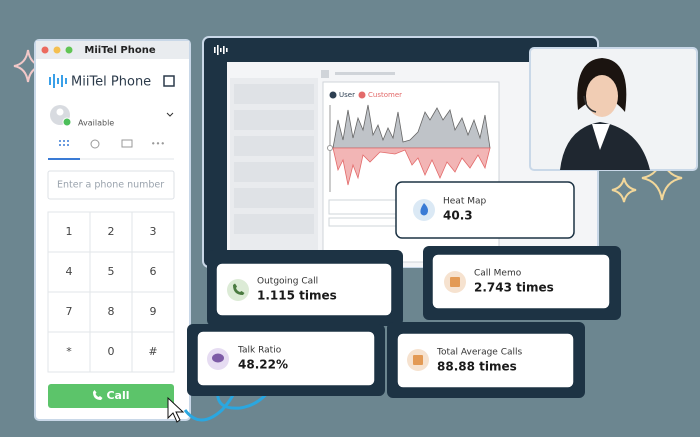  I want to click on keypad-key-label: 8, so click(111, 311).